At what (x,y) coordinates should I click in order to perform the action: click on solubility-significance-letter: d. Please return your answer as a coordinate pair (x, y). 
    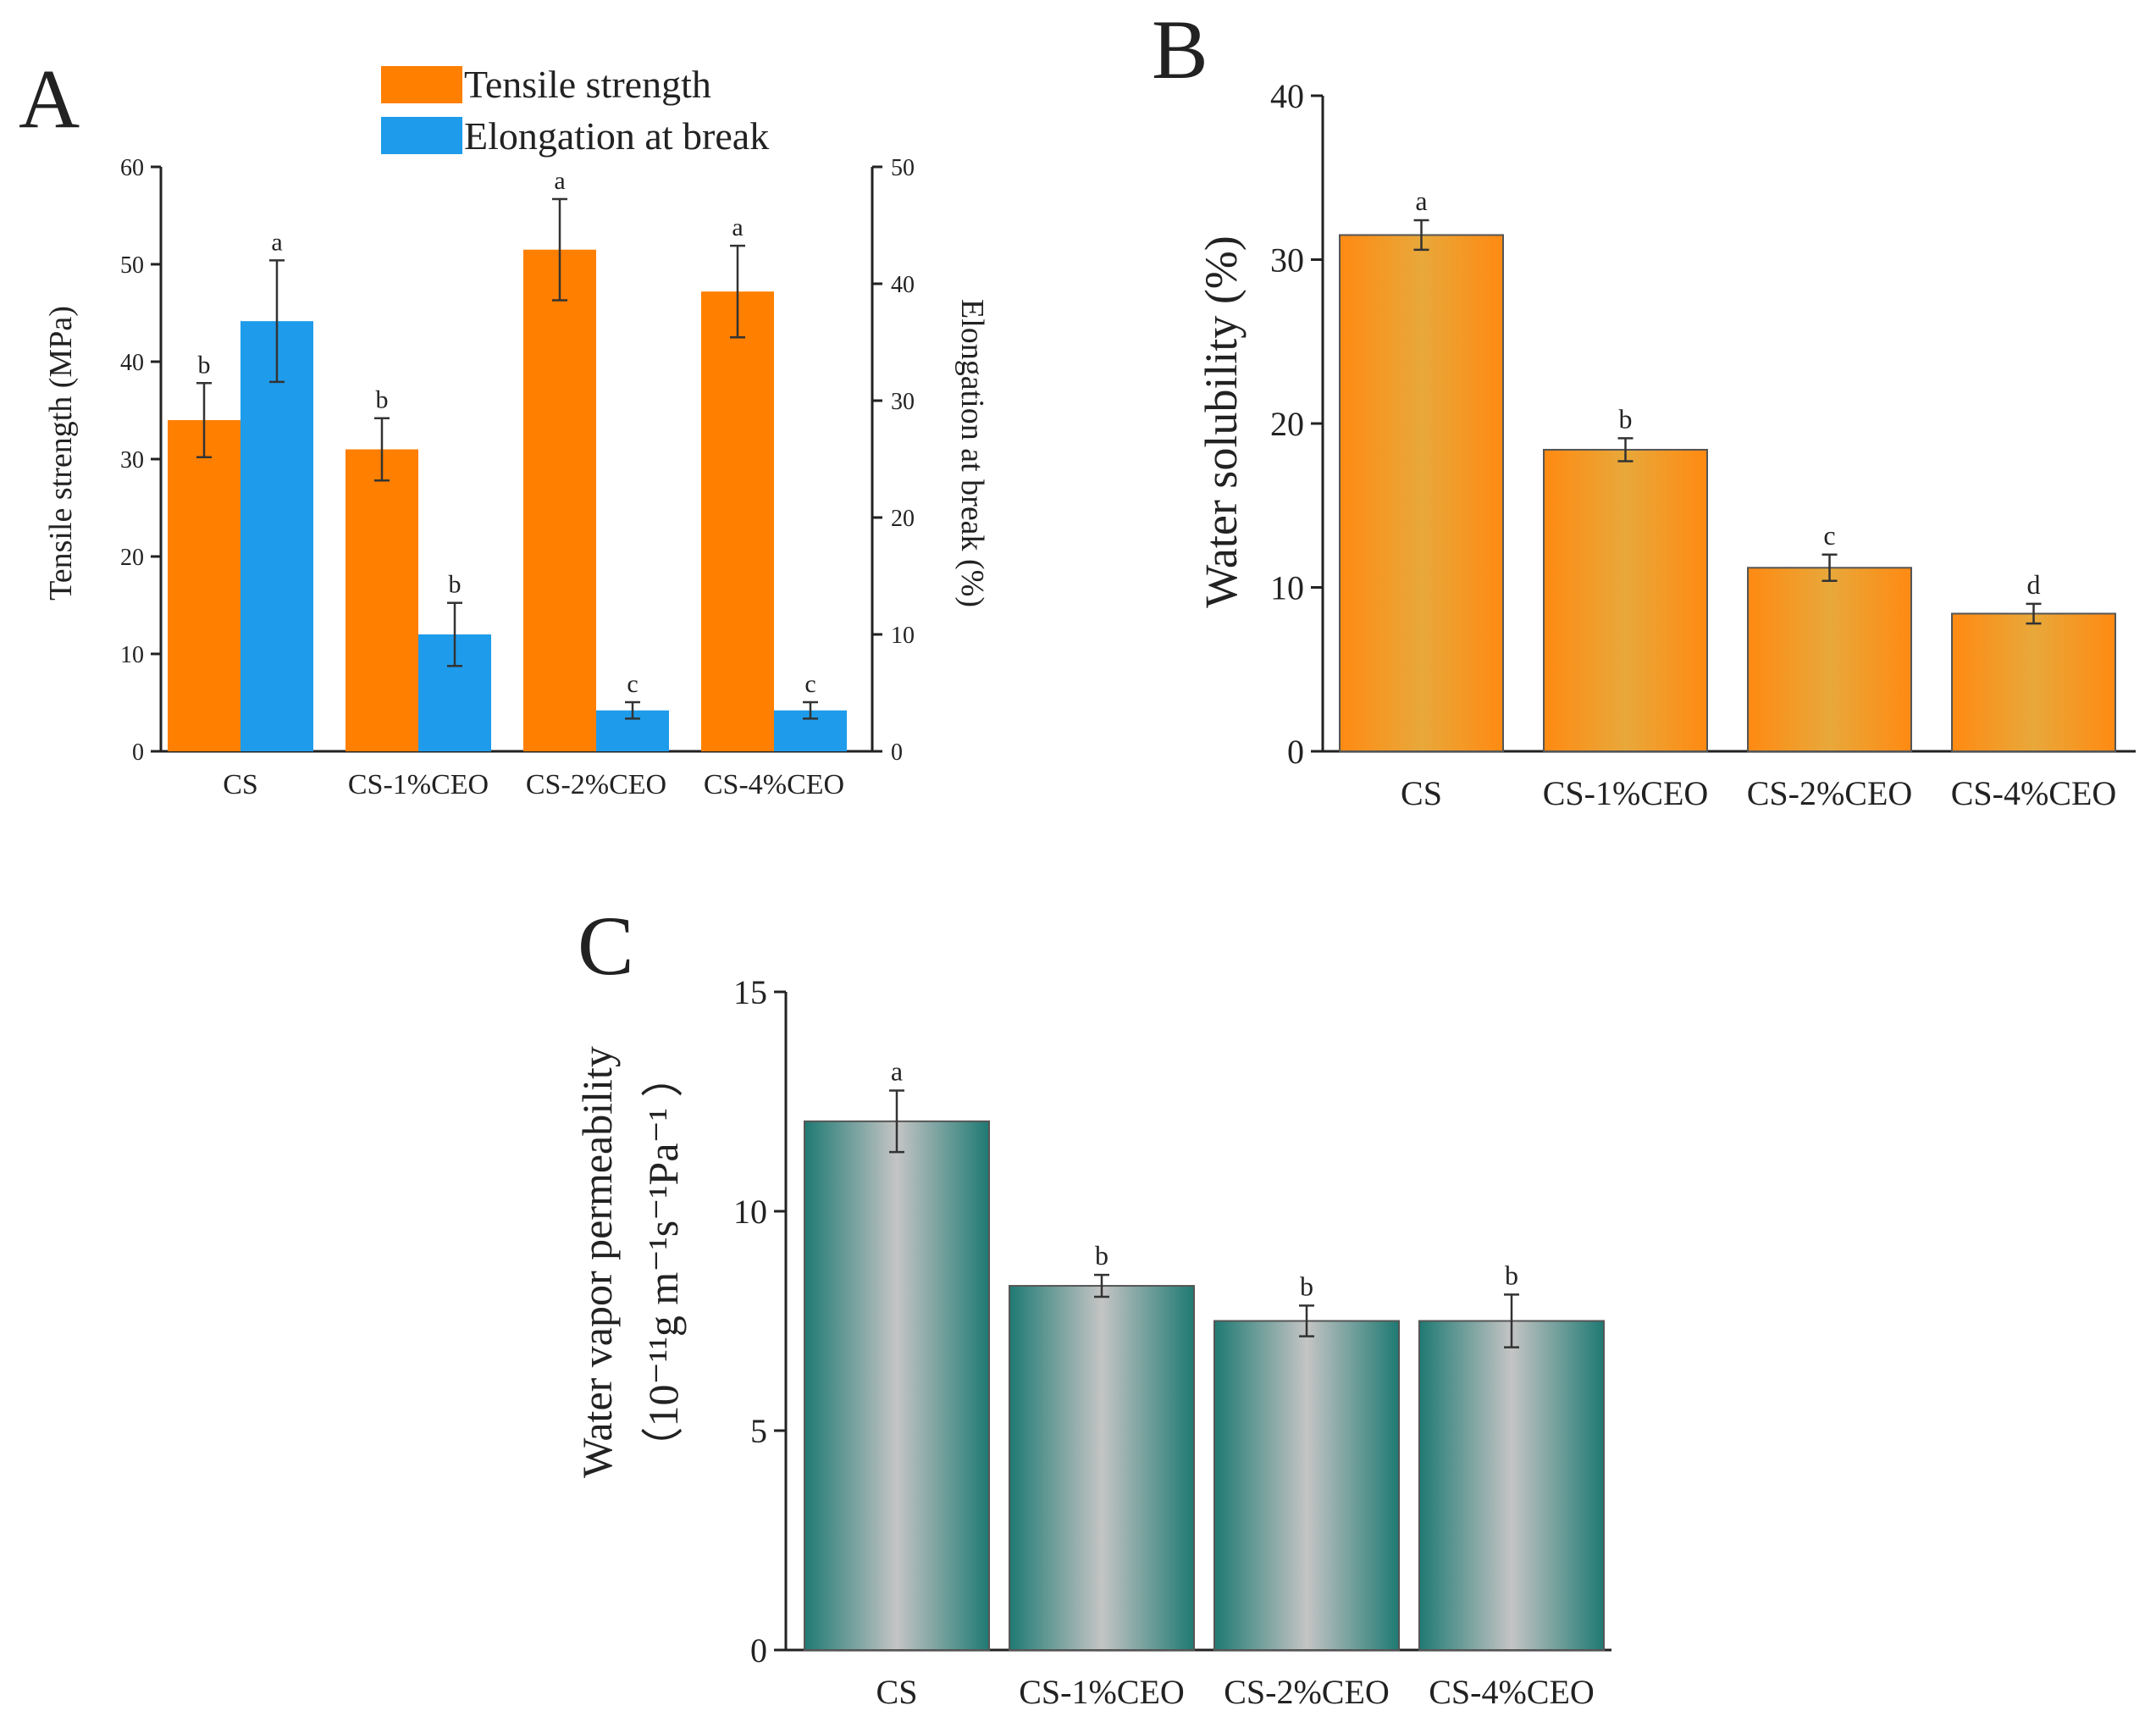
    Looking at the image, I should click on (2034, 584).